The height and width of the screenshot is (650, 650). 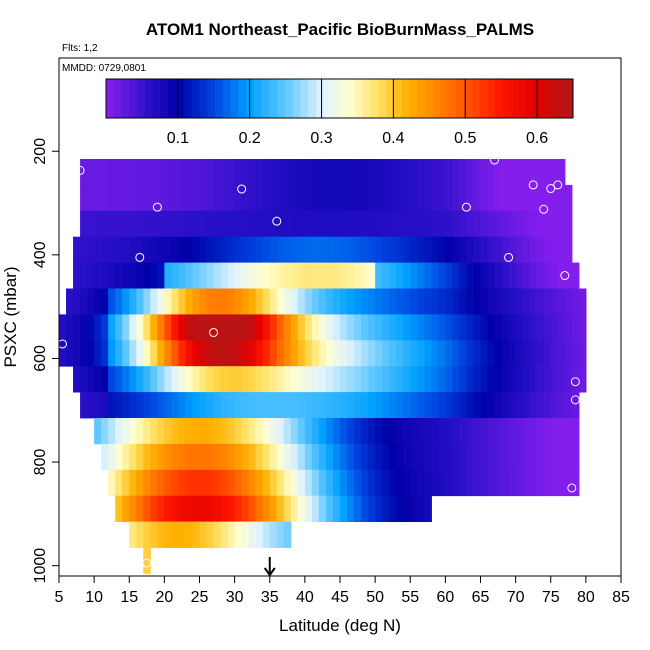 What do you see at coordinates (242, 189) in the screenshot?
I see `observation-point` at bounding box center [242, 189].